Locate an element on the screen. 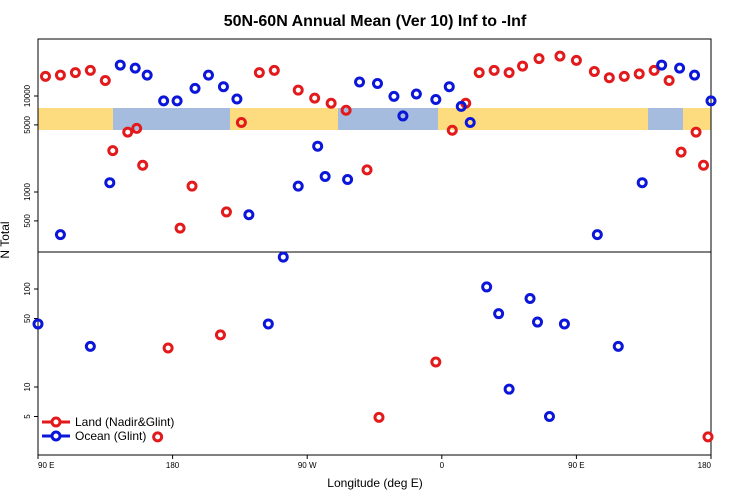  map-band is located at coordinates (374, 119).